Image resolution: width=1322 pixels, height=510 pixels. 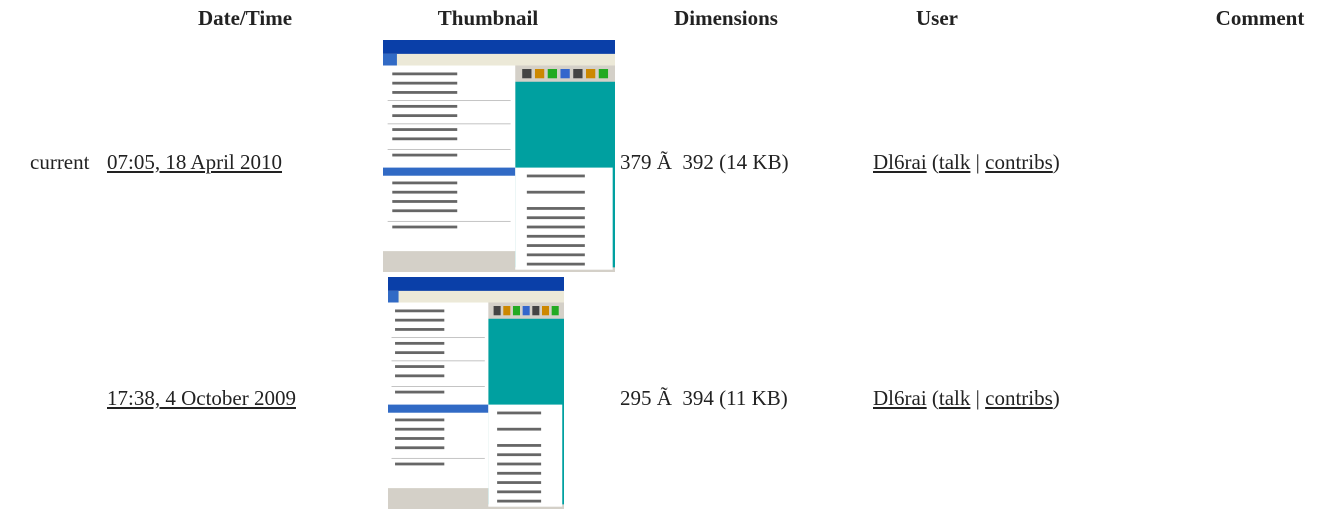 I want to click on status: current, so click(x=60, y=162).